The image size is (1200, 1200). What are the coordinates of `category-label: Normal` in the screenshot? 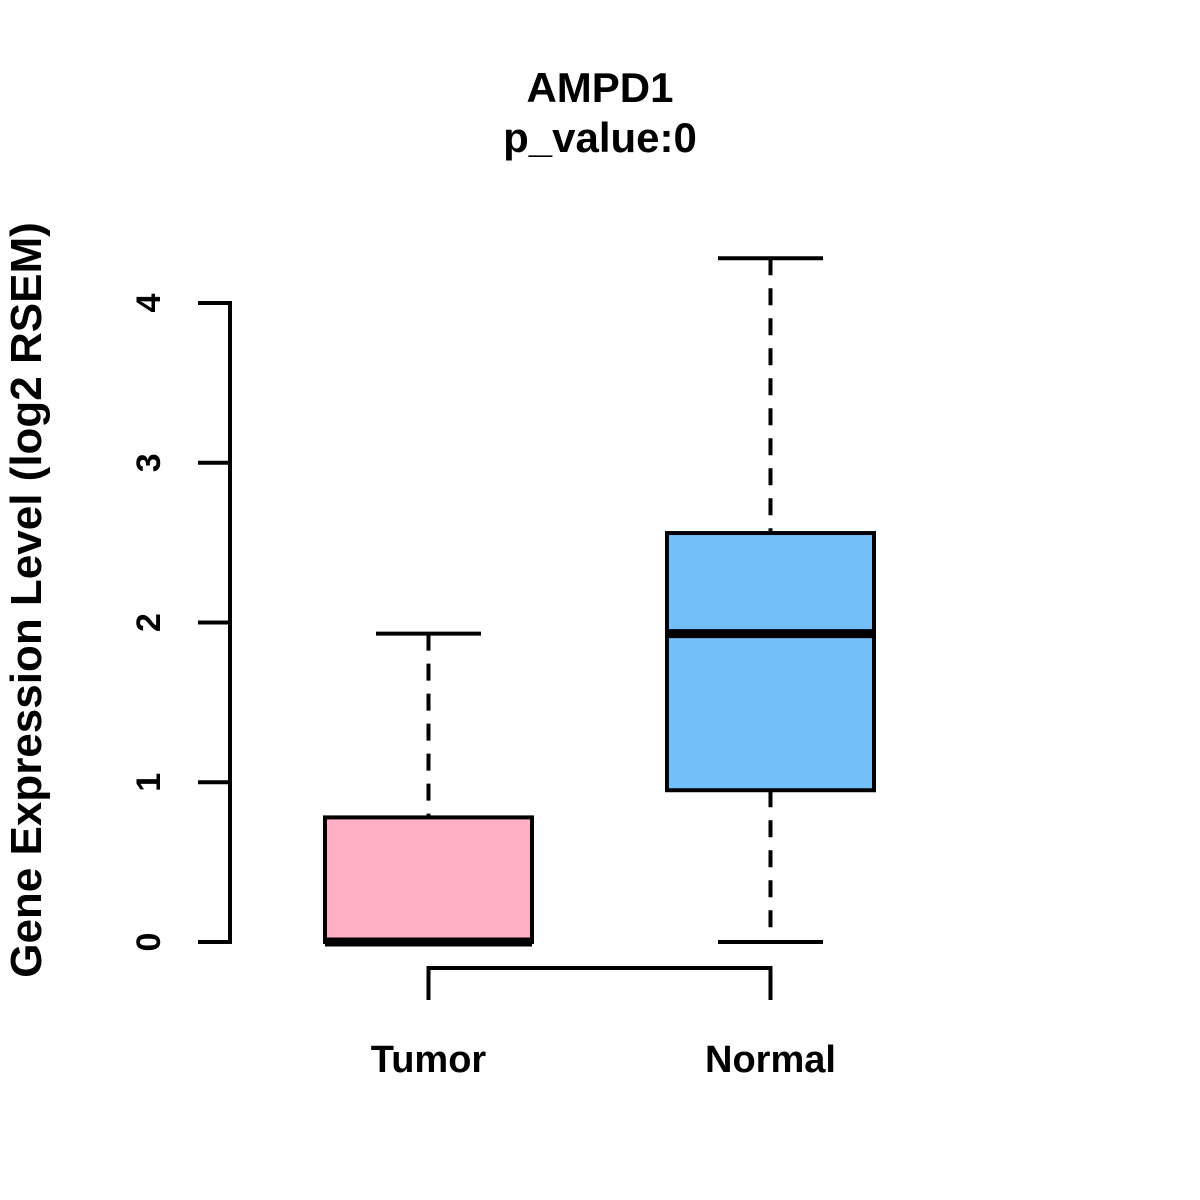 It's located at (770, 1060).